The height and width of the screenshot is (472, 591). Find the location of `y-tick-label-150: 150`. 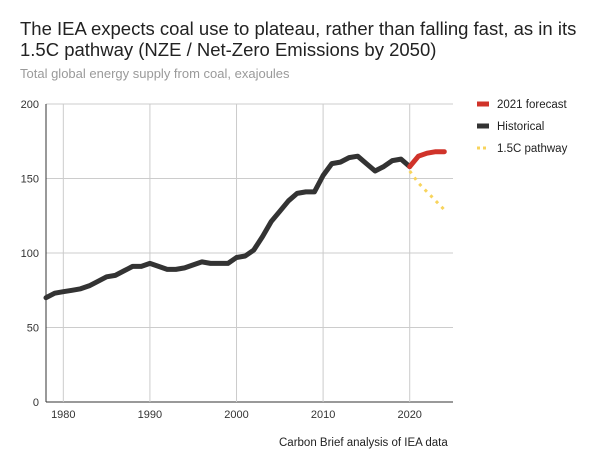

y-tick-label-150: 150 is located at coordinates (30, 180).